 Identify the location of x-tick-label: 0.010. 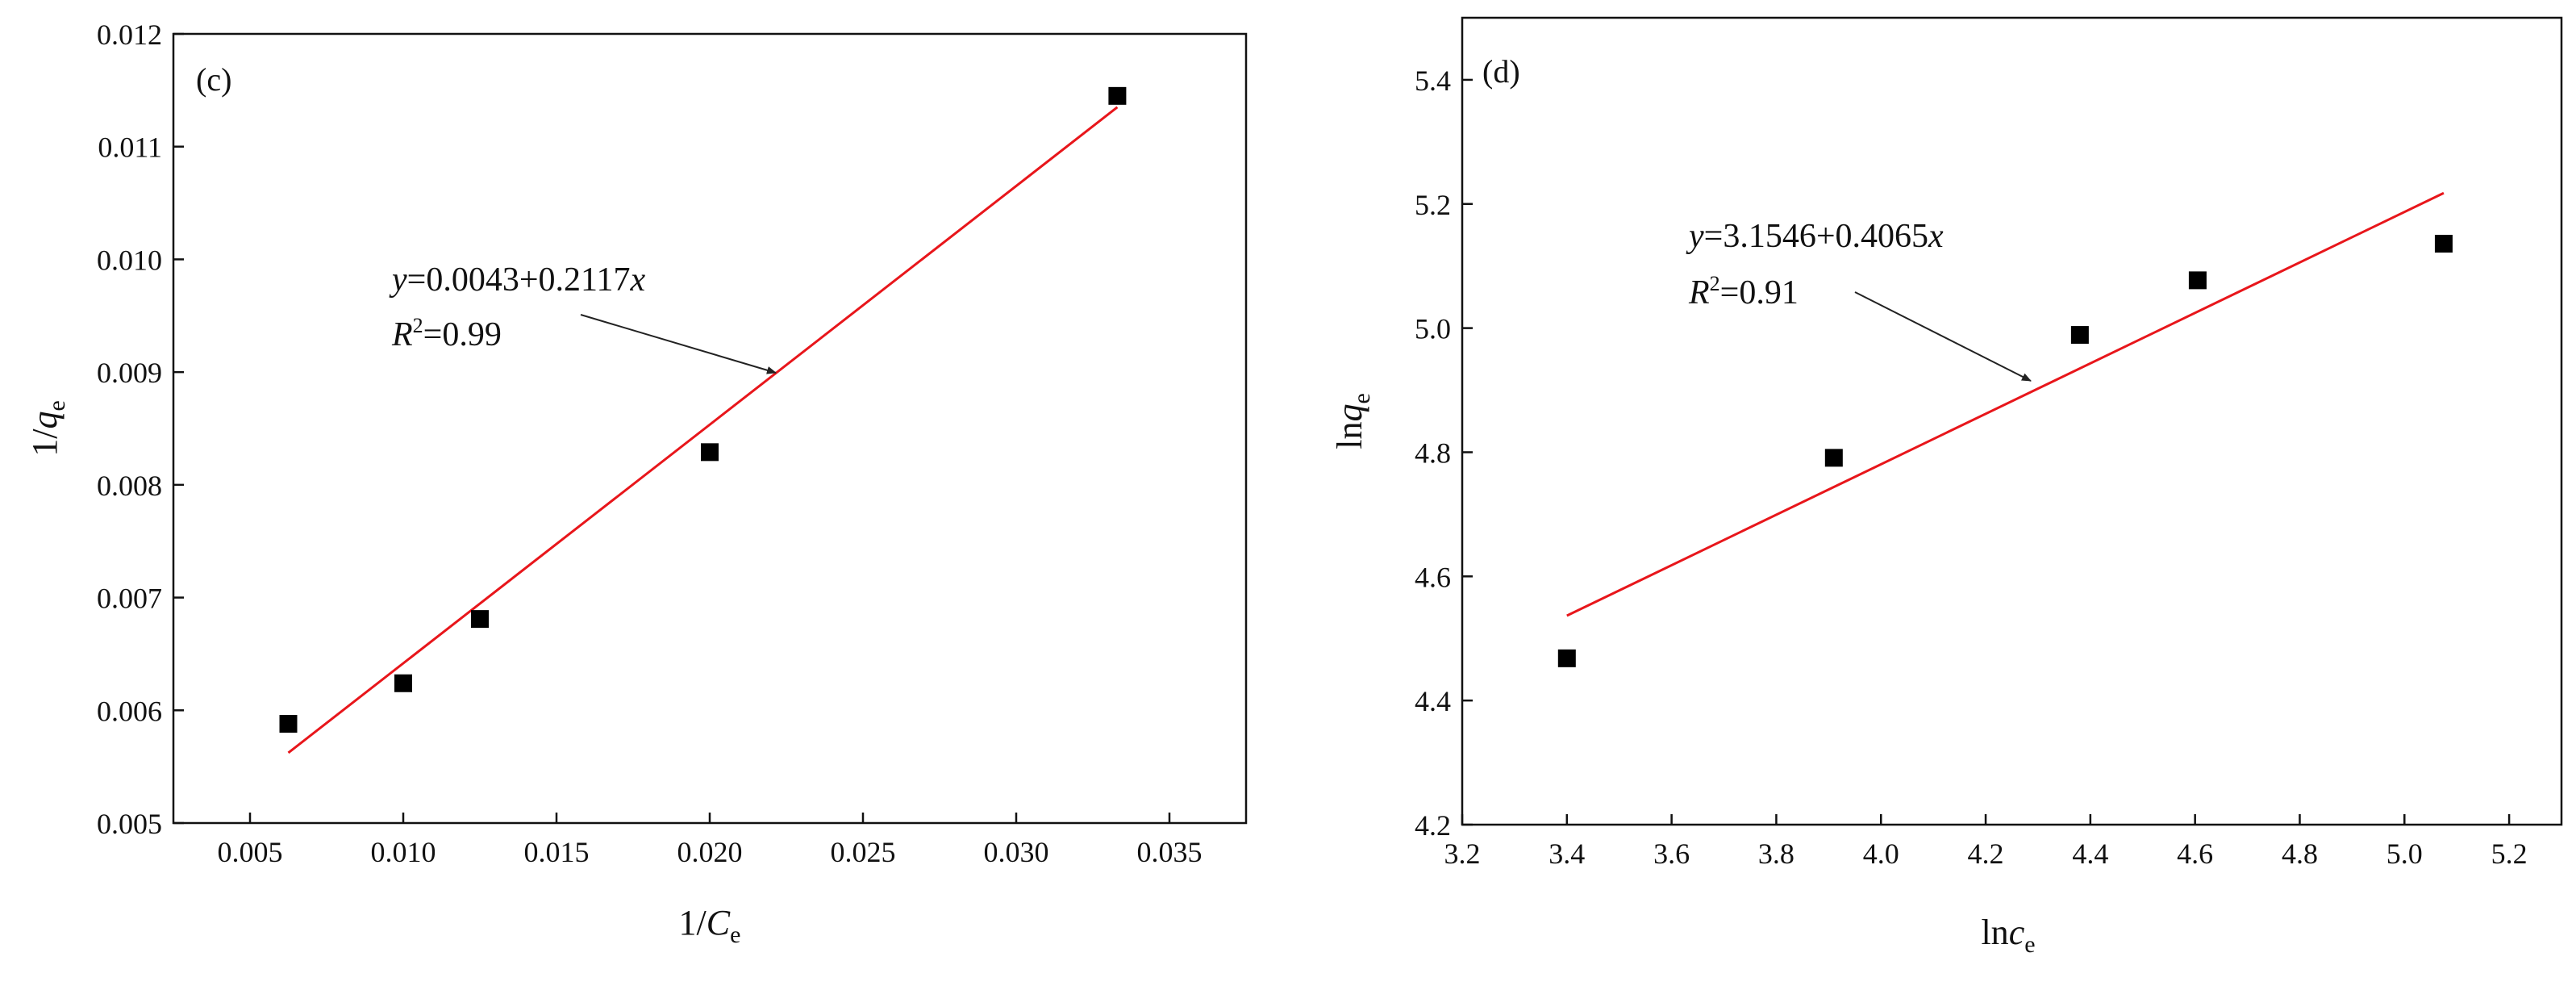
(403, 852).